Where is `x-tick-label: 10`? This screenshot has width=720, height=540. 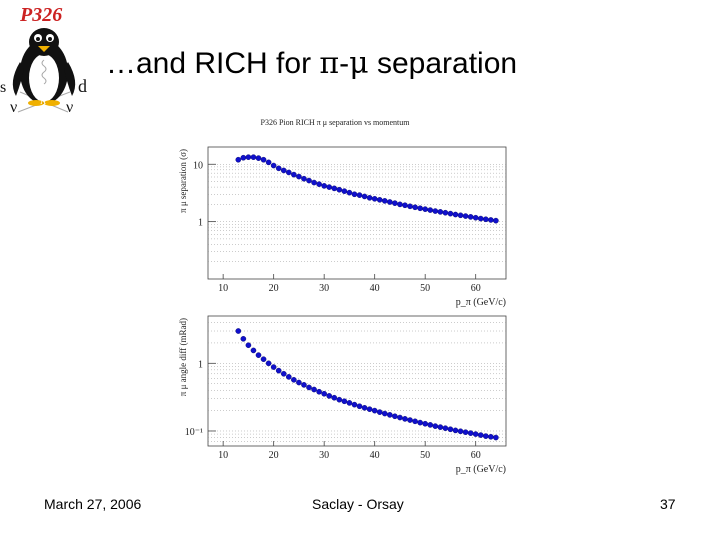 x-tick-label: 10 is located at coordinates (223, 288).